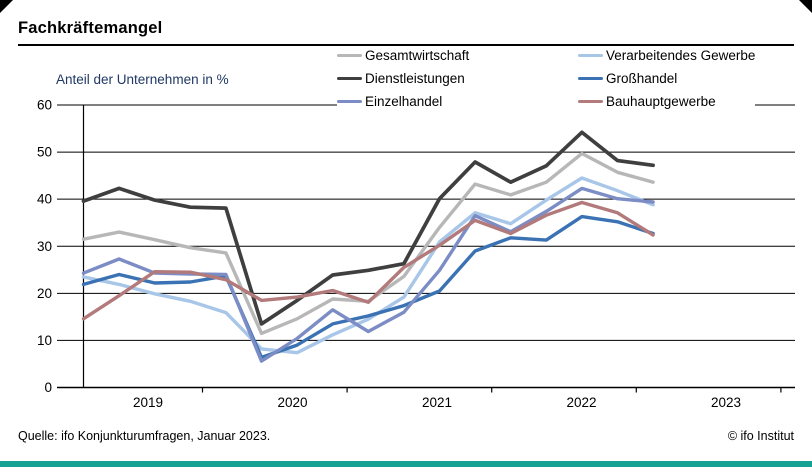 The height and width of the screenshot is (467, 812). I want to click on x-year-label: 2023, so click(726, 402).